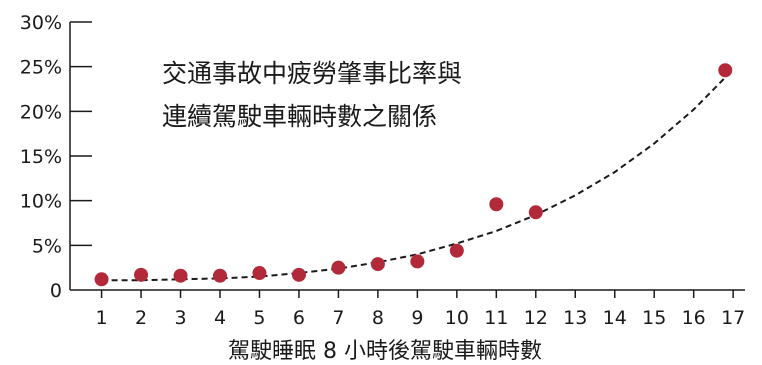 The height and width of the screenshot is (365, 762). Describe the element at coordinates (299, 318) in the screenshot. I see `x-tick-label: 6` at that location.